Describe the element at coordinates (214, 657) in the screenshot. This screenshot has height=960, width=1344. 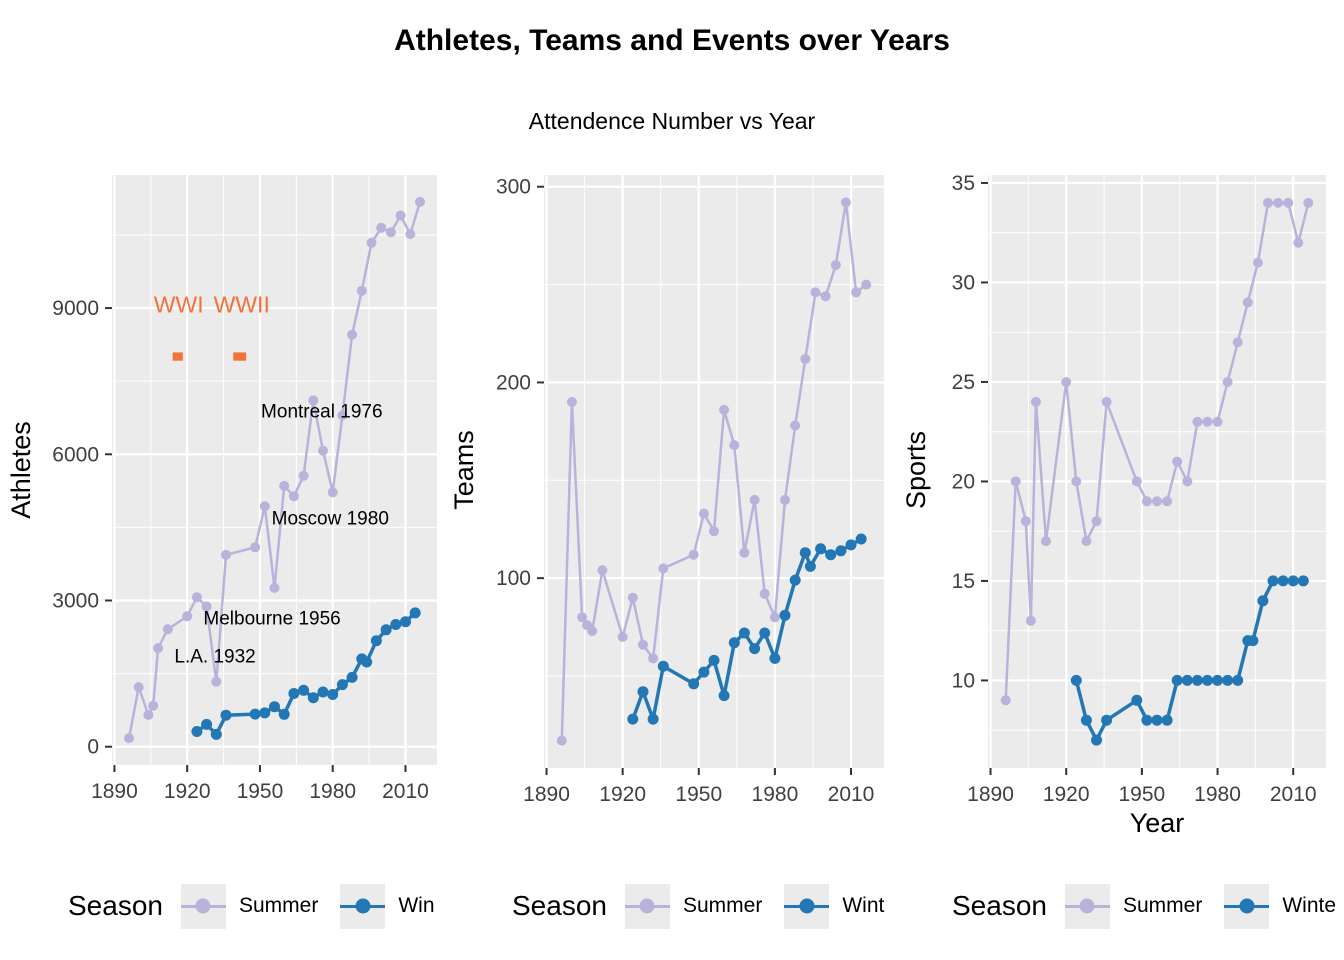
I see `annotation-text: L.A. 1932` at that location.